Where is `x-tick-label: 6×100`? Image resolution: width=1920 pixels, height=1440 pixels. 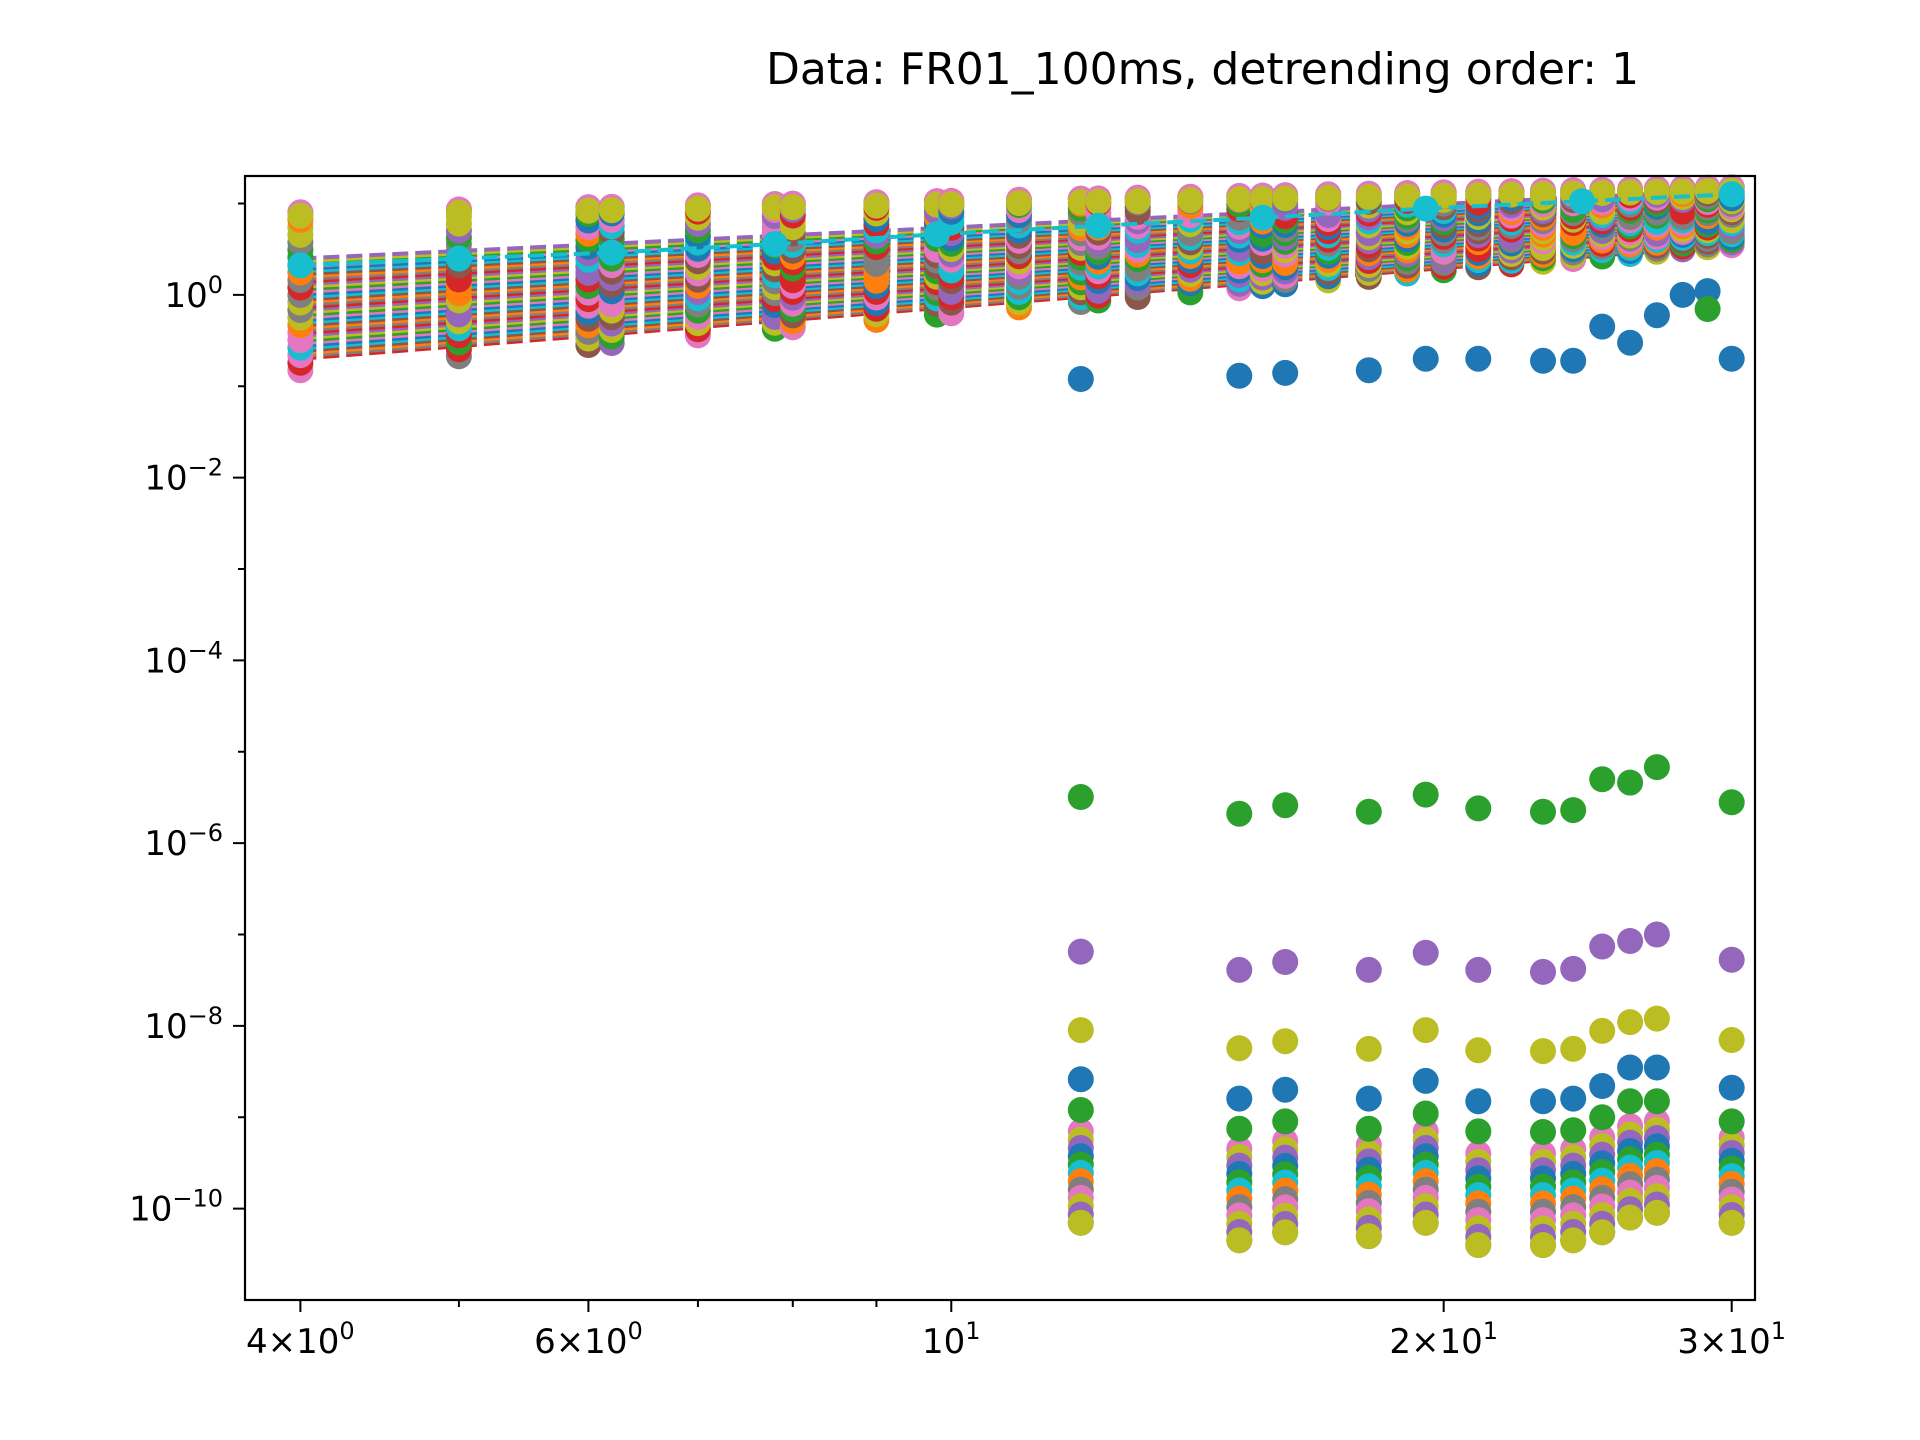 x-tick-label: 6×100 is located at coordinates (588, 1339).